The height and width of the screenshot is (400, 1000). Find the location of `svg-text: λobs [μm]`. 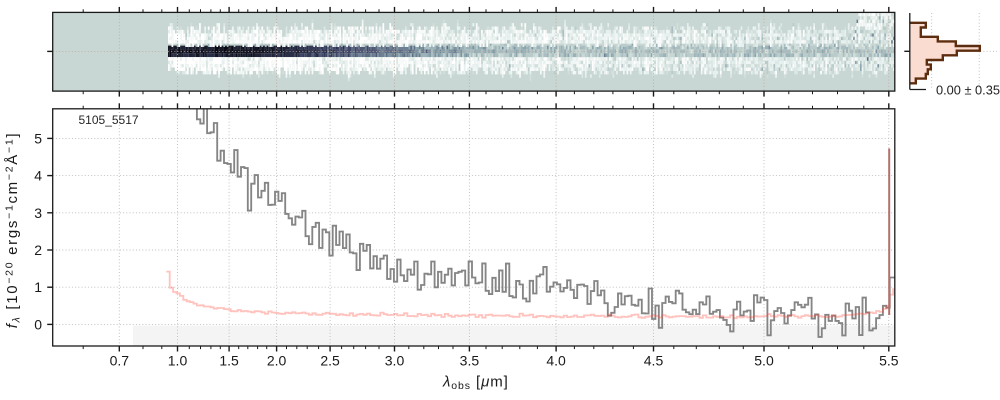

svg-text: λobs [μm] is located at coordinates (475, 383).